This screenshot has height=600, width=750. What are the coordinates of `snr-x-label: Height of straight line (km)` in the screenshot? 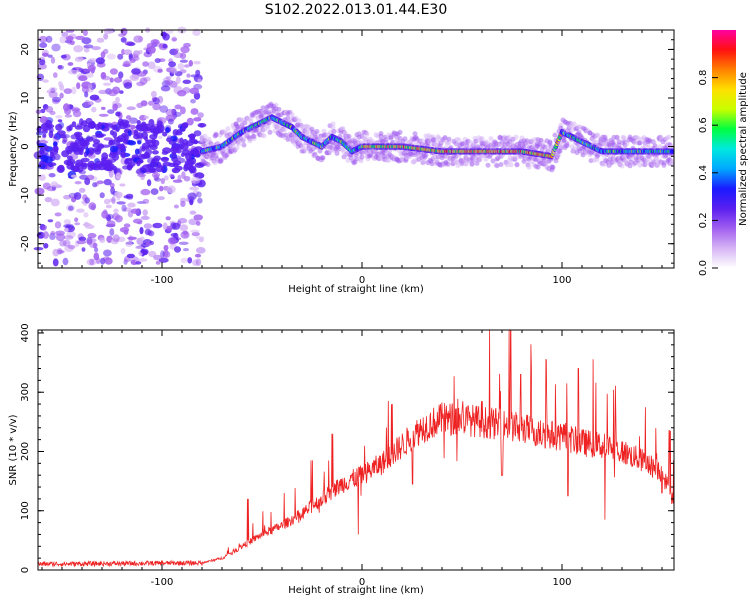 It's located at (356, 590).